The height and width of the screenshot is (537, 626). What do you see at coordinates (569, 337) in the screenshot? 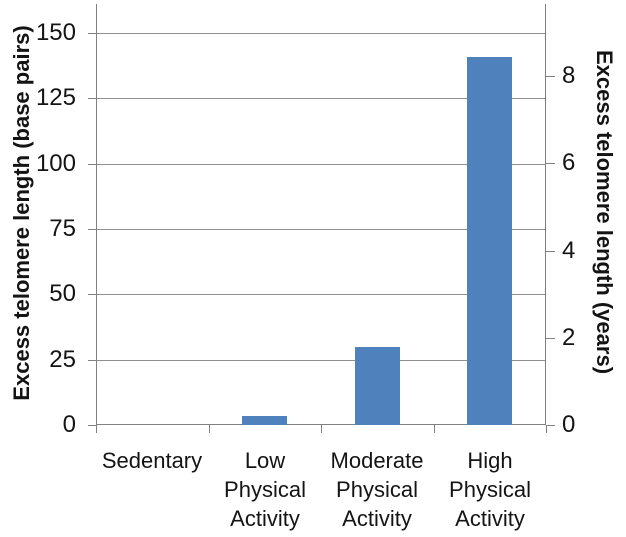
I see `right-axis-tick-label-2: 2` at bounding box center [569, 337].